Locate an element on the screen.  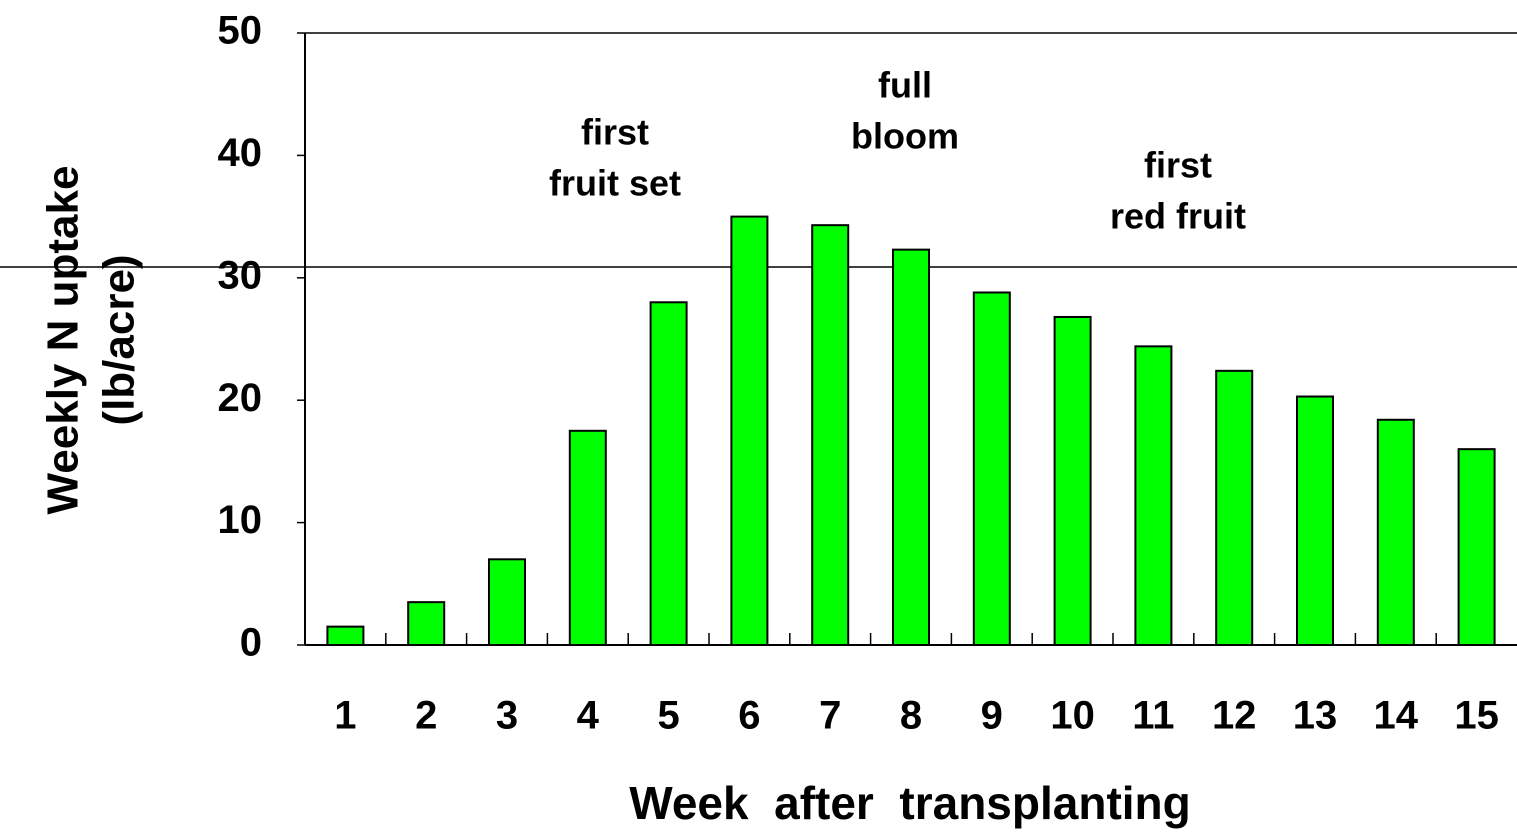
y-axis-label: (lb/acre) is located at coordinates (119, 339).